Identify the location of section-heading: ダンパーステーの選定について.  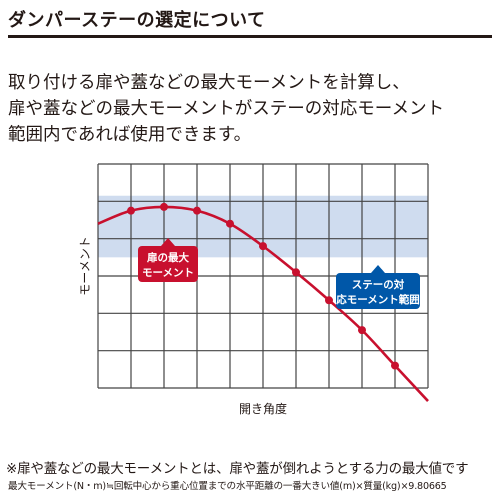
(250, 20).